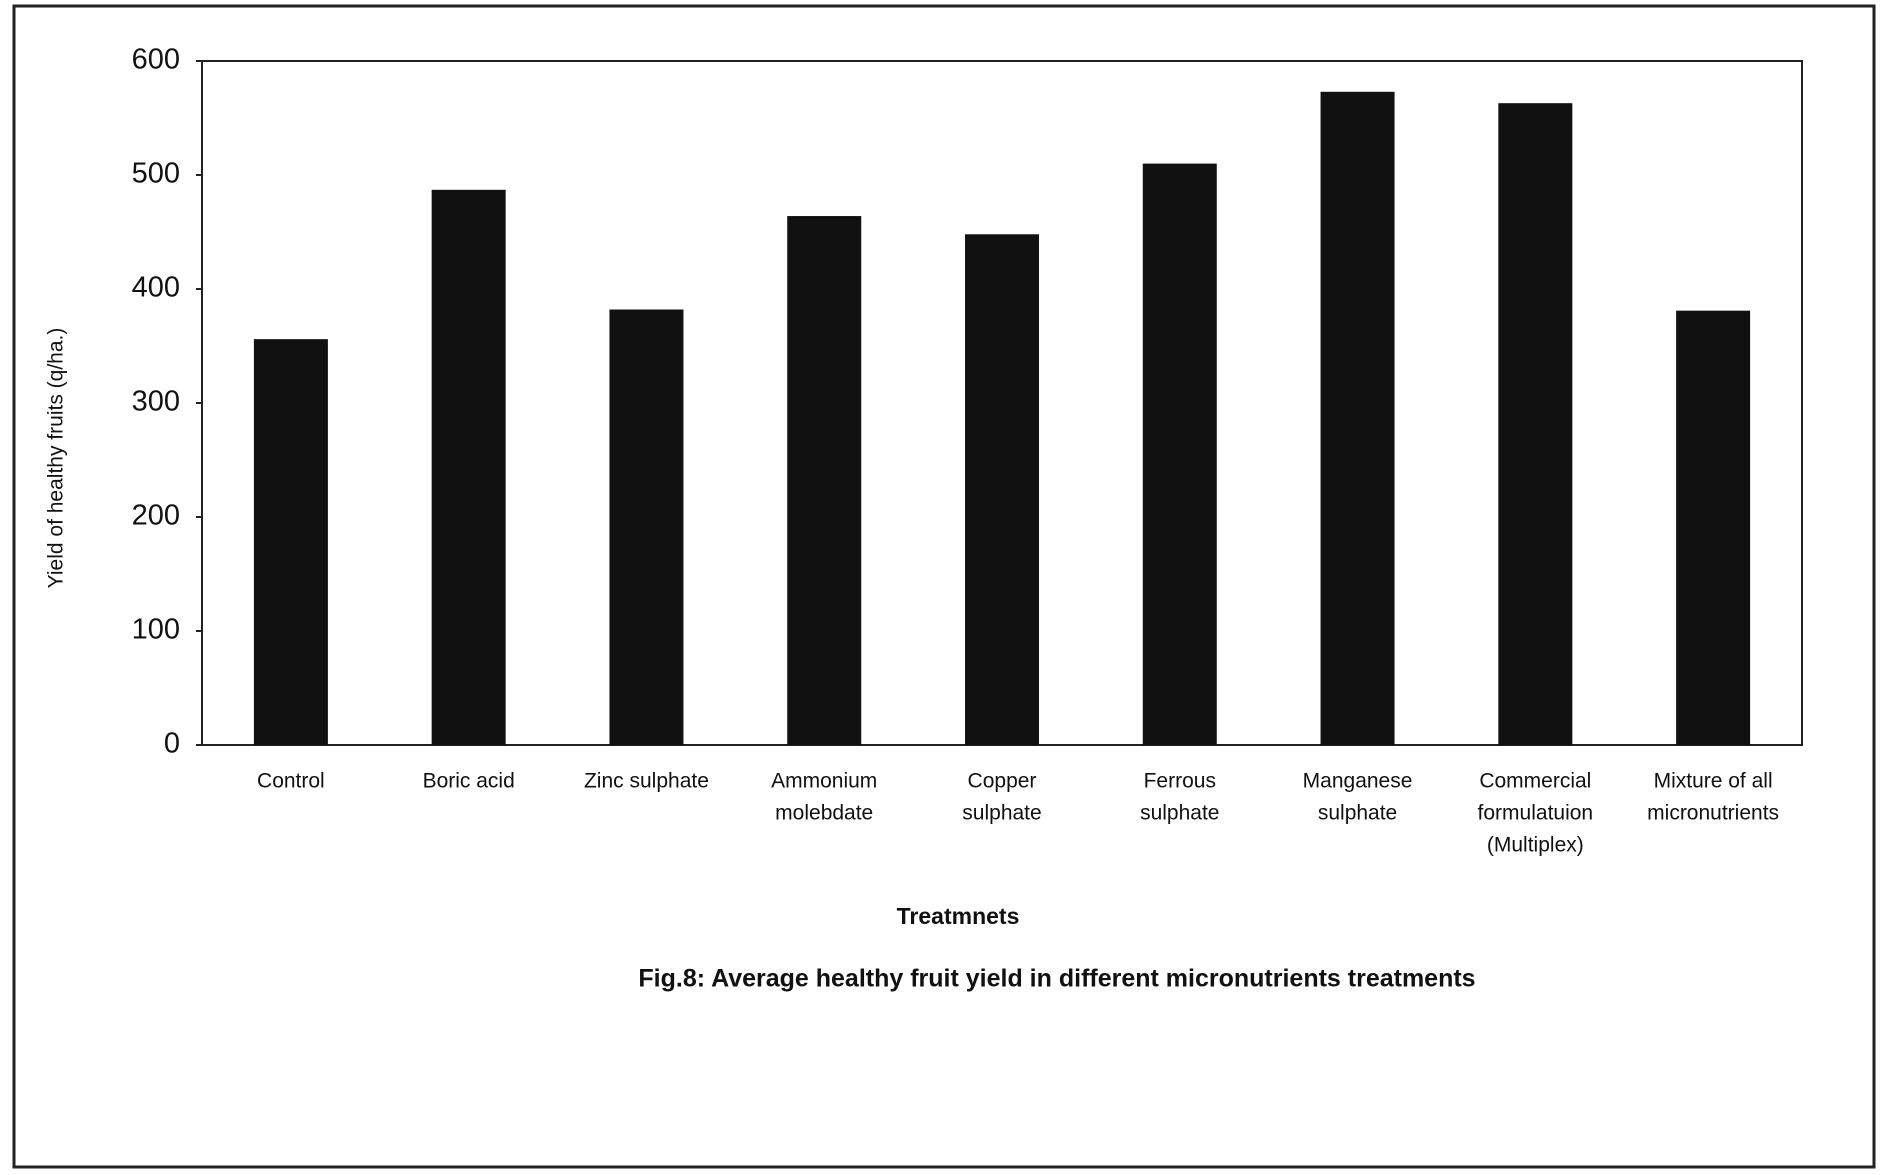 The width and height of the screenshot is (1890, 1175). What do you see at coordinates (1535, 845) in the screenshot?
I see `x-tick-label: (Multiplex)` at bounding box center [1535, 845].